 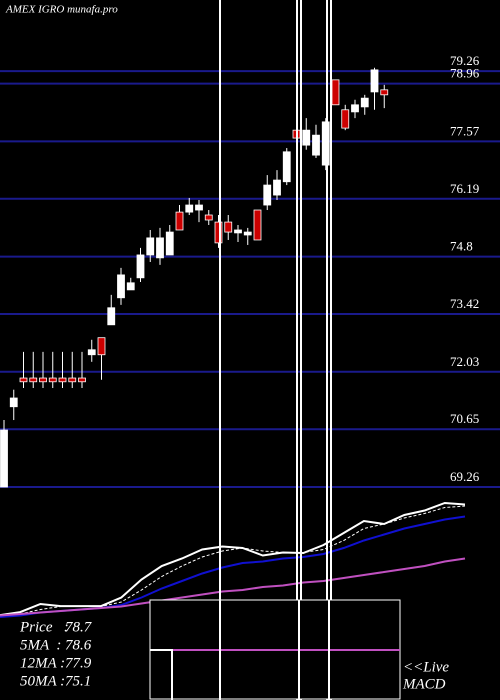 I want to click on macd-label: <<Live, so click(x=426, y=667).